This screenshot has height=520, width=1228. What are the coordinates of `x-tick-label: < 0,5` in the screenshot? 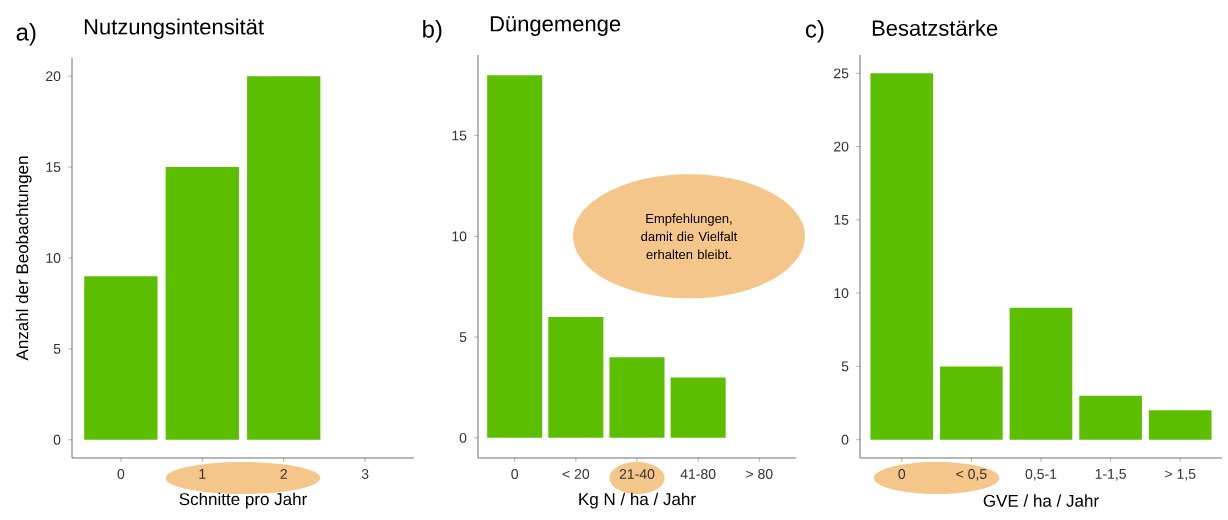 It's located at (971, 475).